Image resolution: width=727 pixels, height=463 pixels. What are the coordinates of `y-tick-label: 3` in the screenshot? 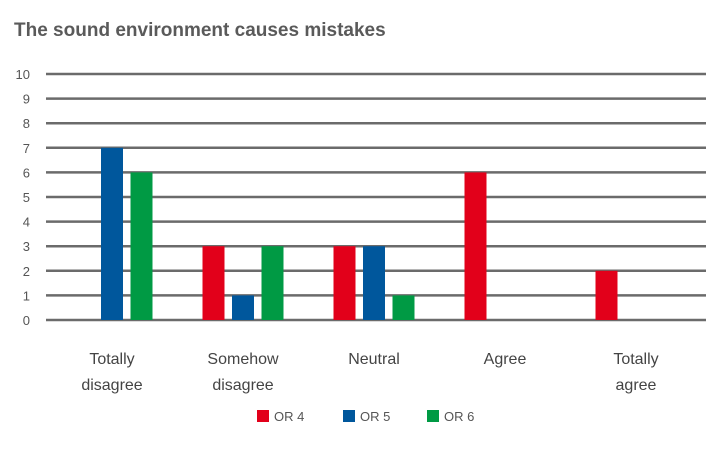 It's located at (26, 246).